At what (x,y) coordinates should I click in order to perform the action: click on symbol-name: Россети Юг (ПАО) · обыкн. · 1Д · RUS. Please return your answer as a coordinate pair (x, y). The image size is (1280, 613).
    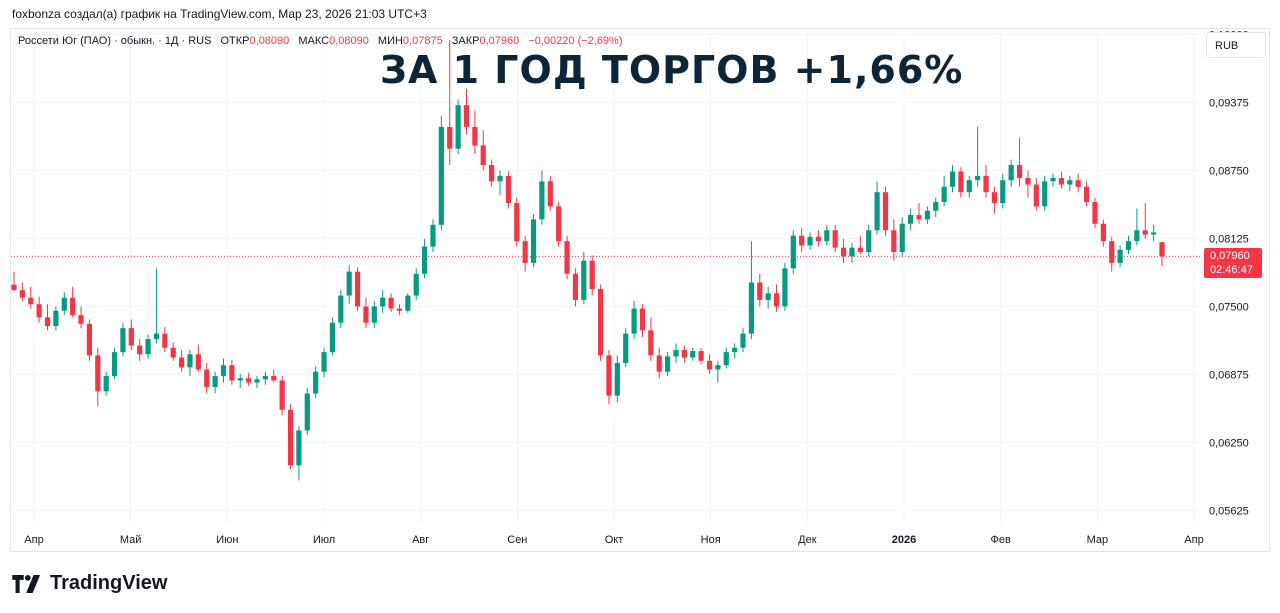
    Looking at the image, I should click on (115, 41).